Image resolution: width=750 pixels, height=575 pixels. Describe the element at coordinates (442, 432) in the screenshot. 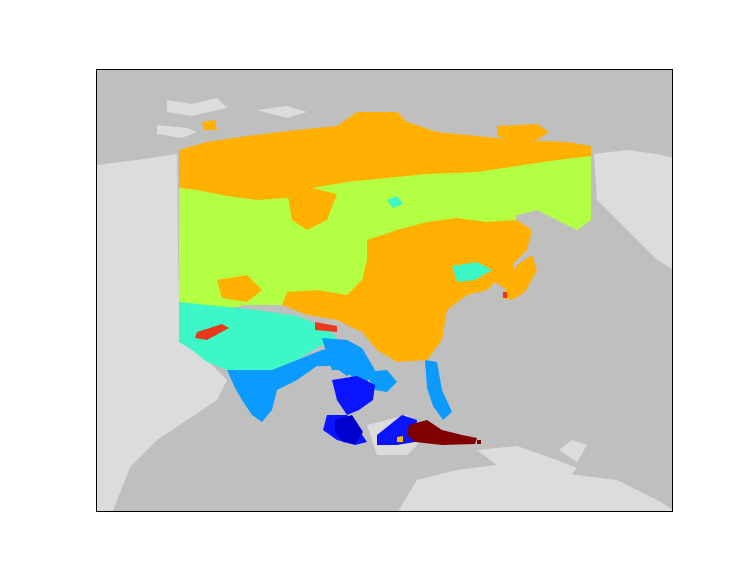

I see `region-maroon-papua` at that location.